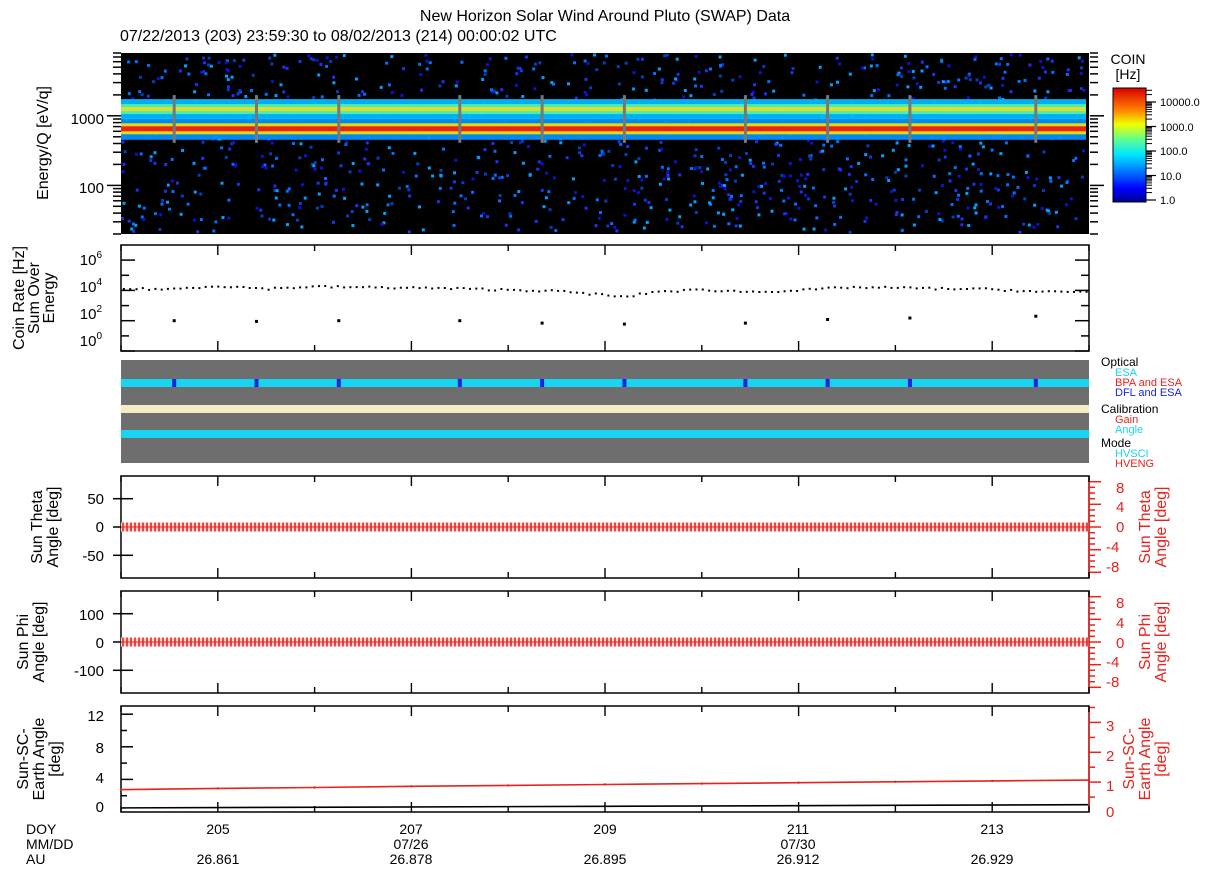  Describe the element at coordinates (1180, 103) in the screenshot. I see `colorbar-tick-10000: 10000.0` at that location.